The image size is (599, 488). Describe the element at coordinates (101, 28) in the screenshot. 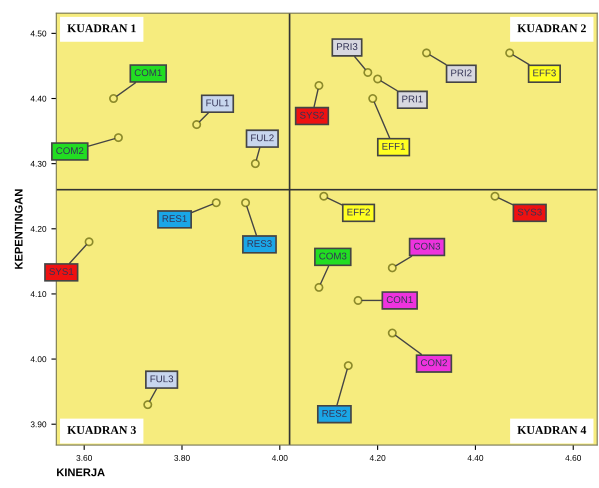

I see `annotation: KUADRAN 1` at that location.